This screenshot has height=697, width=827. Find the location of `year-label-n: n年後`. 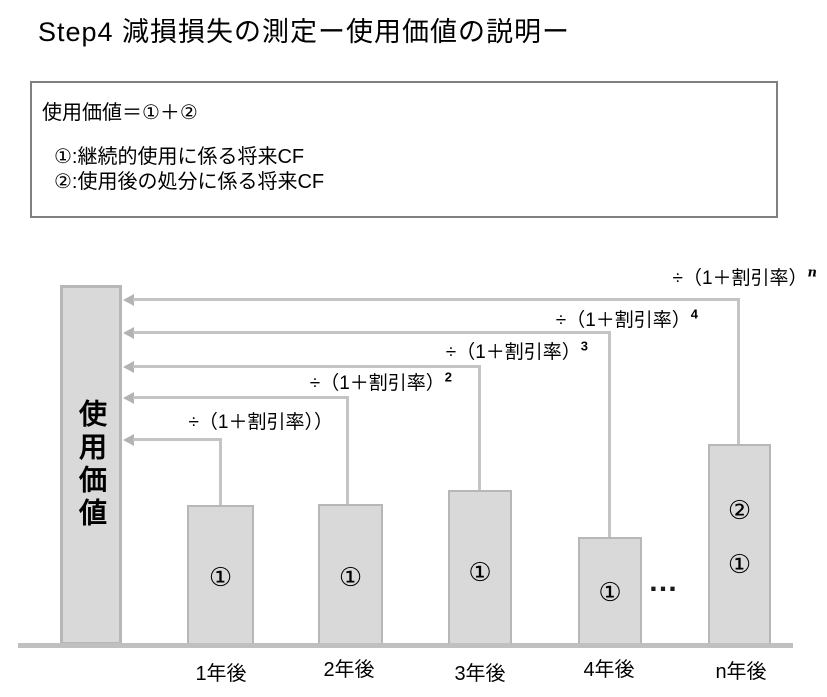

year-label-n: n年後 is located at coordinates (741, 672).